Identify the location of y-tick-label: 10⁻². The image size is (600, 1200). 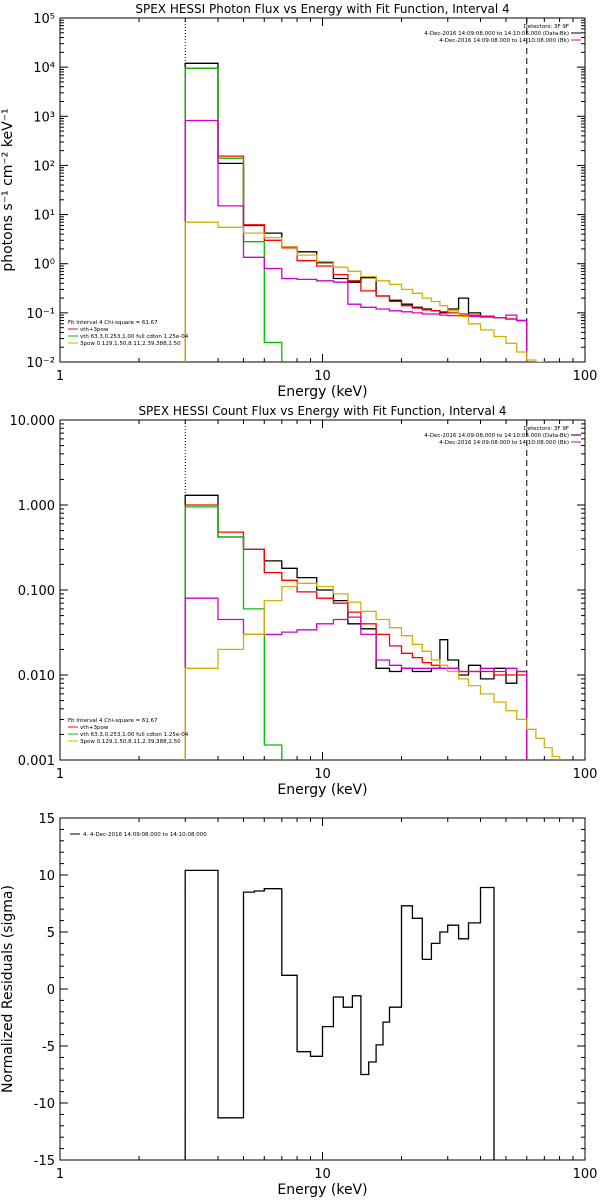
(40, 363).